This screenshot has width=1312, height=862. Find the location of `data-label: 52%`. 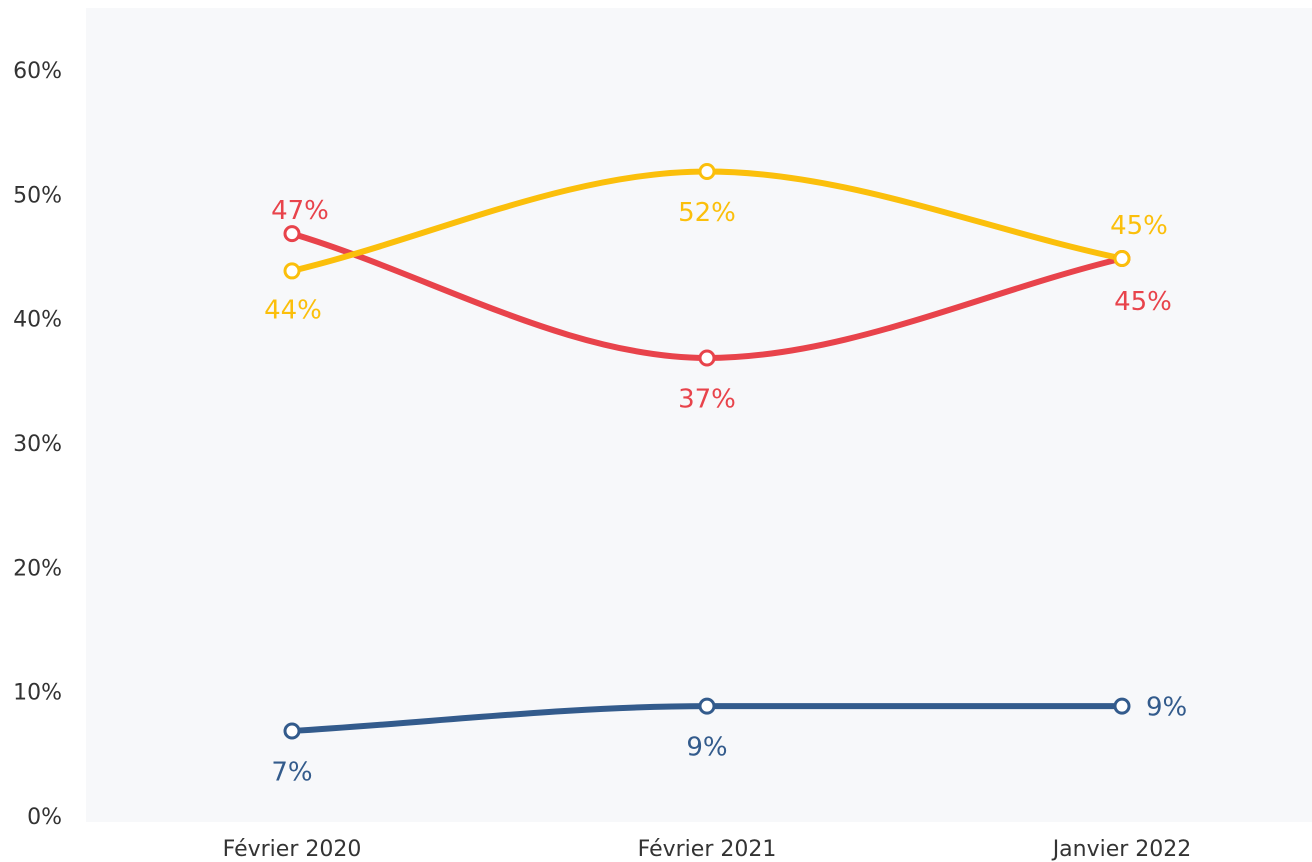

data-label: 52% is located at coordinates (707, 213).